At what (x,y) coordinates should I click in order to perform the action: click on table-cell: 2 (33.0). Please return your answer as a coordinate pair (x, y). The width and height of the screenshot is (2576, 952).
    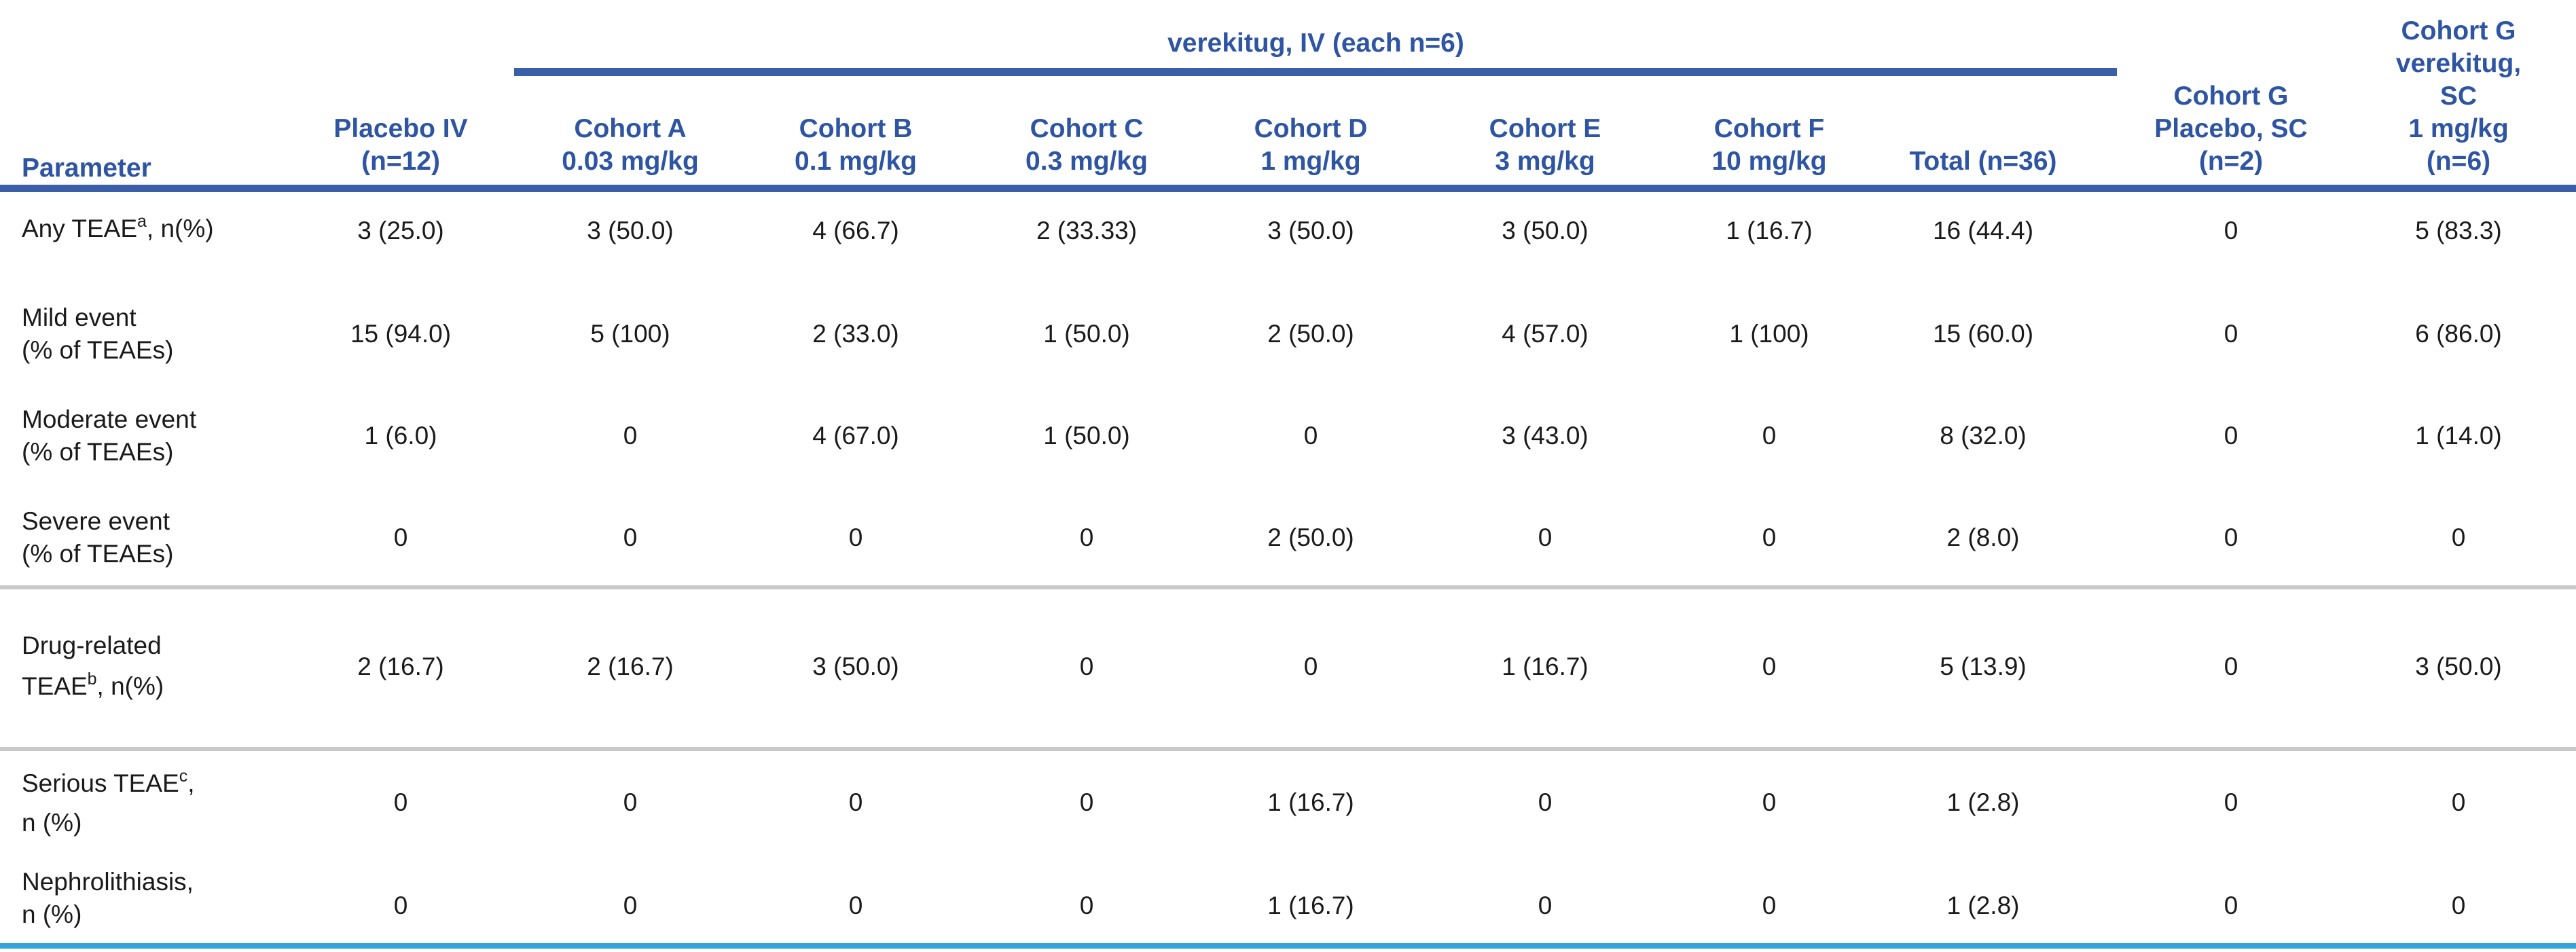
    Looking at the image, I should click on (855, 334).